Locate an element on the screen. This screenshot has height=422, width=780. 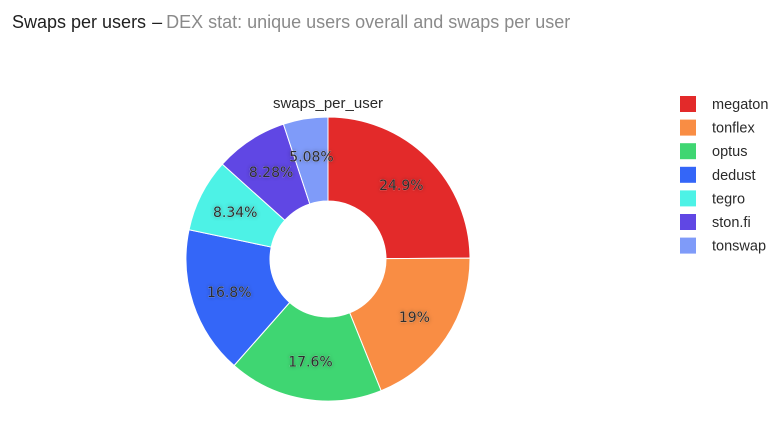
legend-label: dedust is located at coordinates (734, 176).